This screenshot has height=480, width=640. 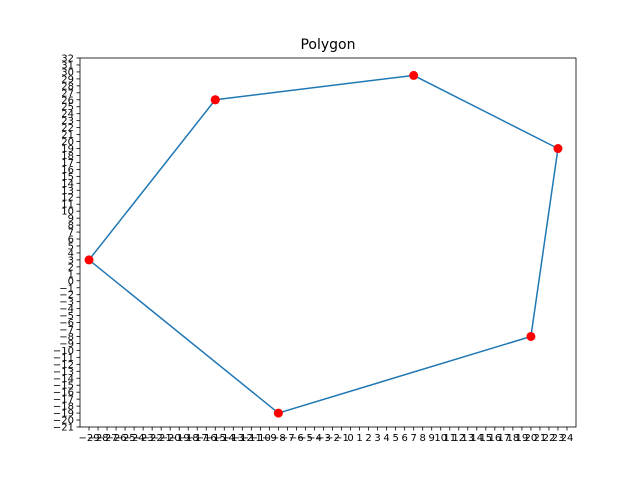 I want to click on y-tick-label: 25, so click(x=67, y=107).